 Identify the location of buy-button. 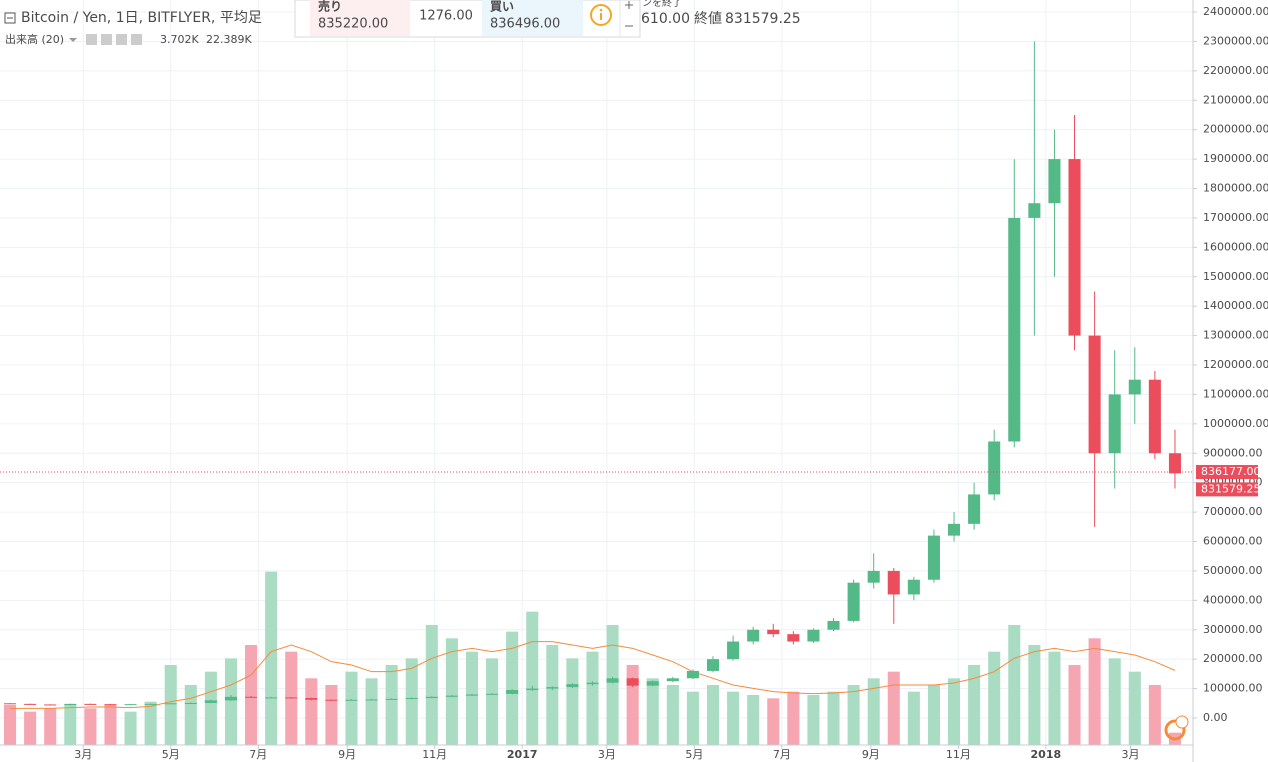
(532, 18).